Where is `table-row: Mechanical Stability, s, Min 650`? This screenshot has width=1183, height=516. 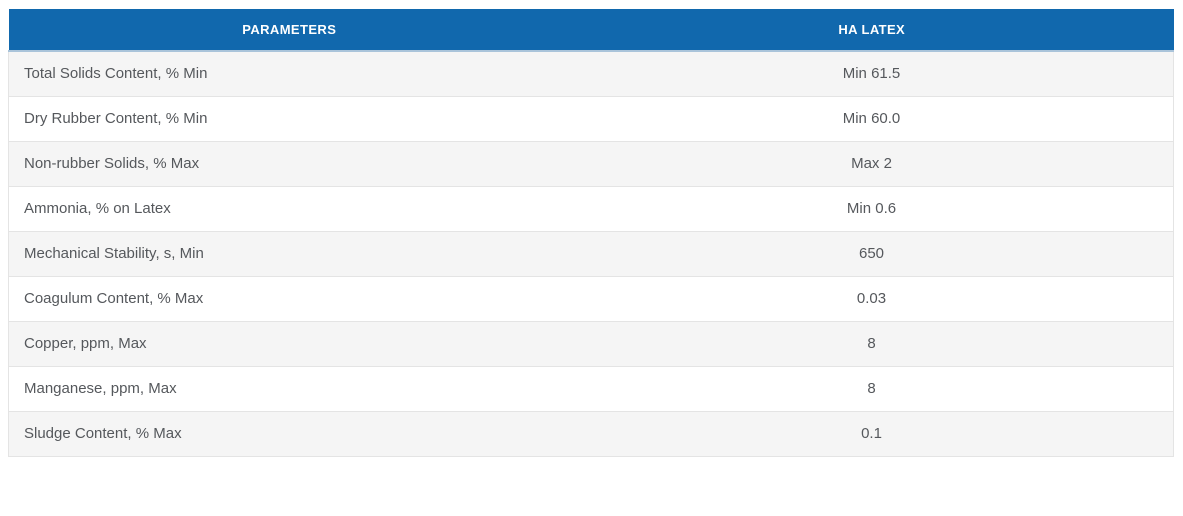 table-row: Mechanical Stability, s, Min 650 is located at coordinates (591, 254).